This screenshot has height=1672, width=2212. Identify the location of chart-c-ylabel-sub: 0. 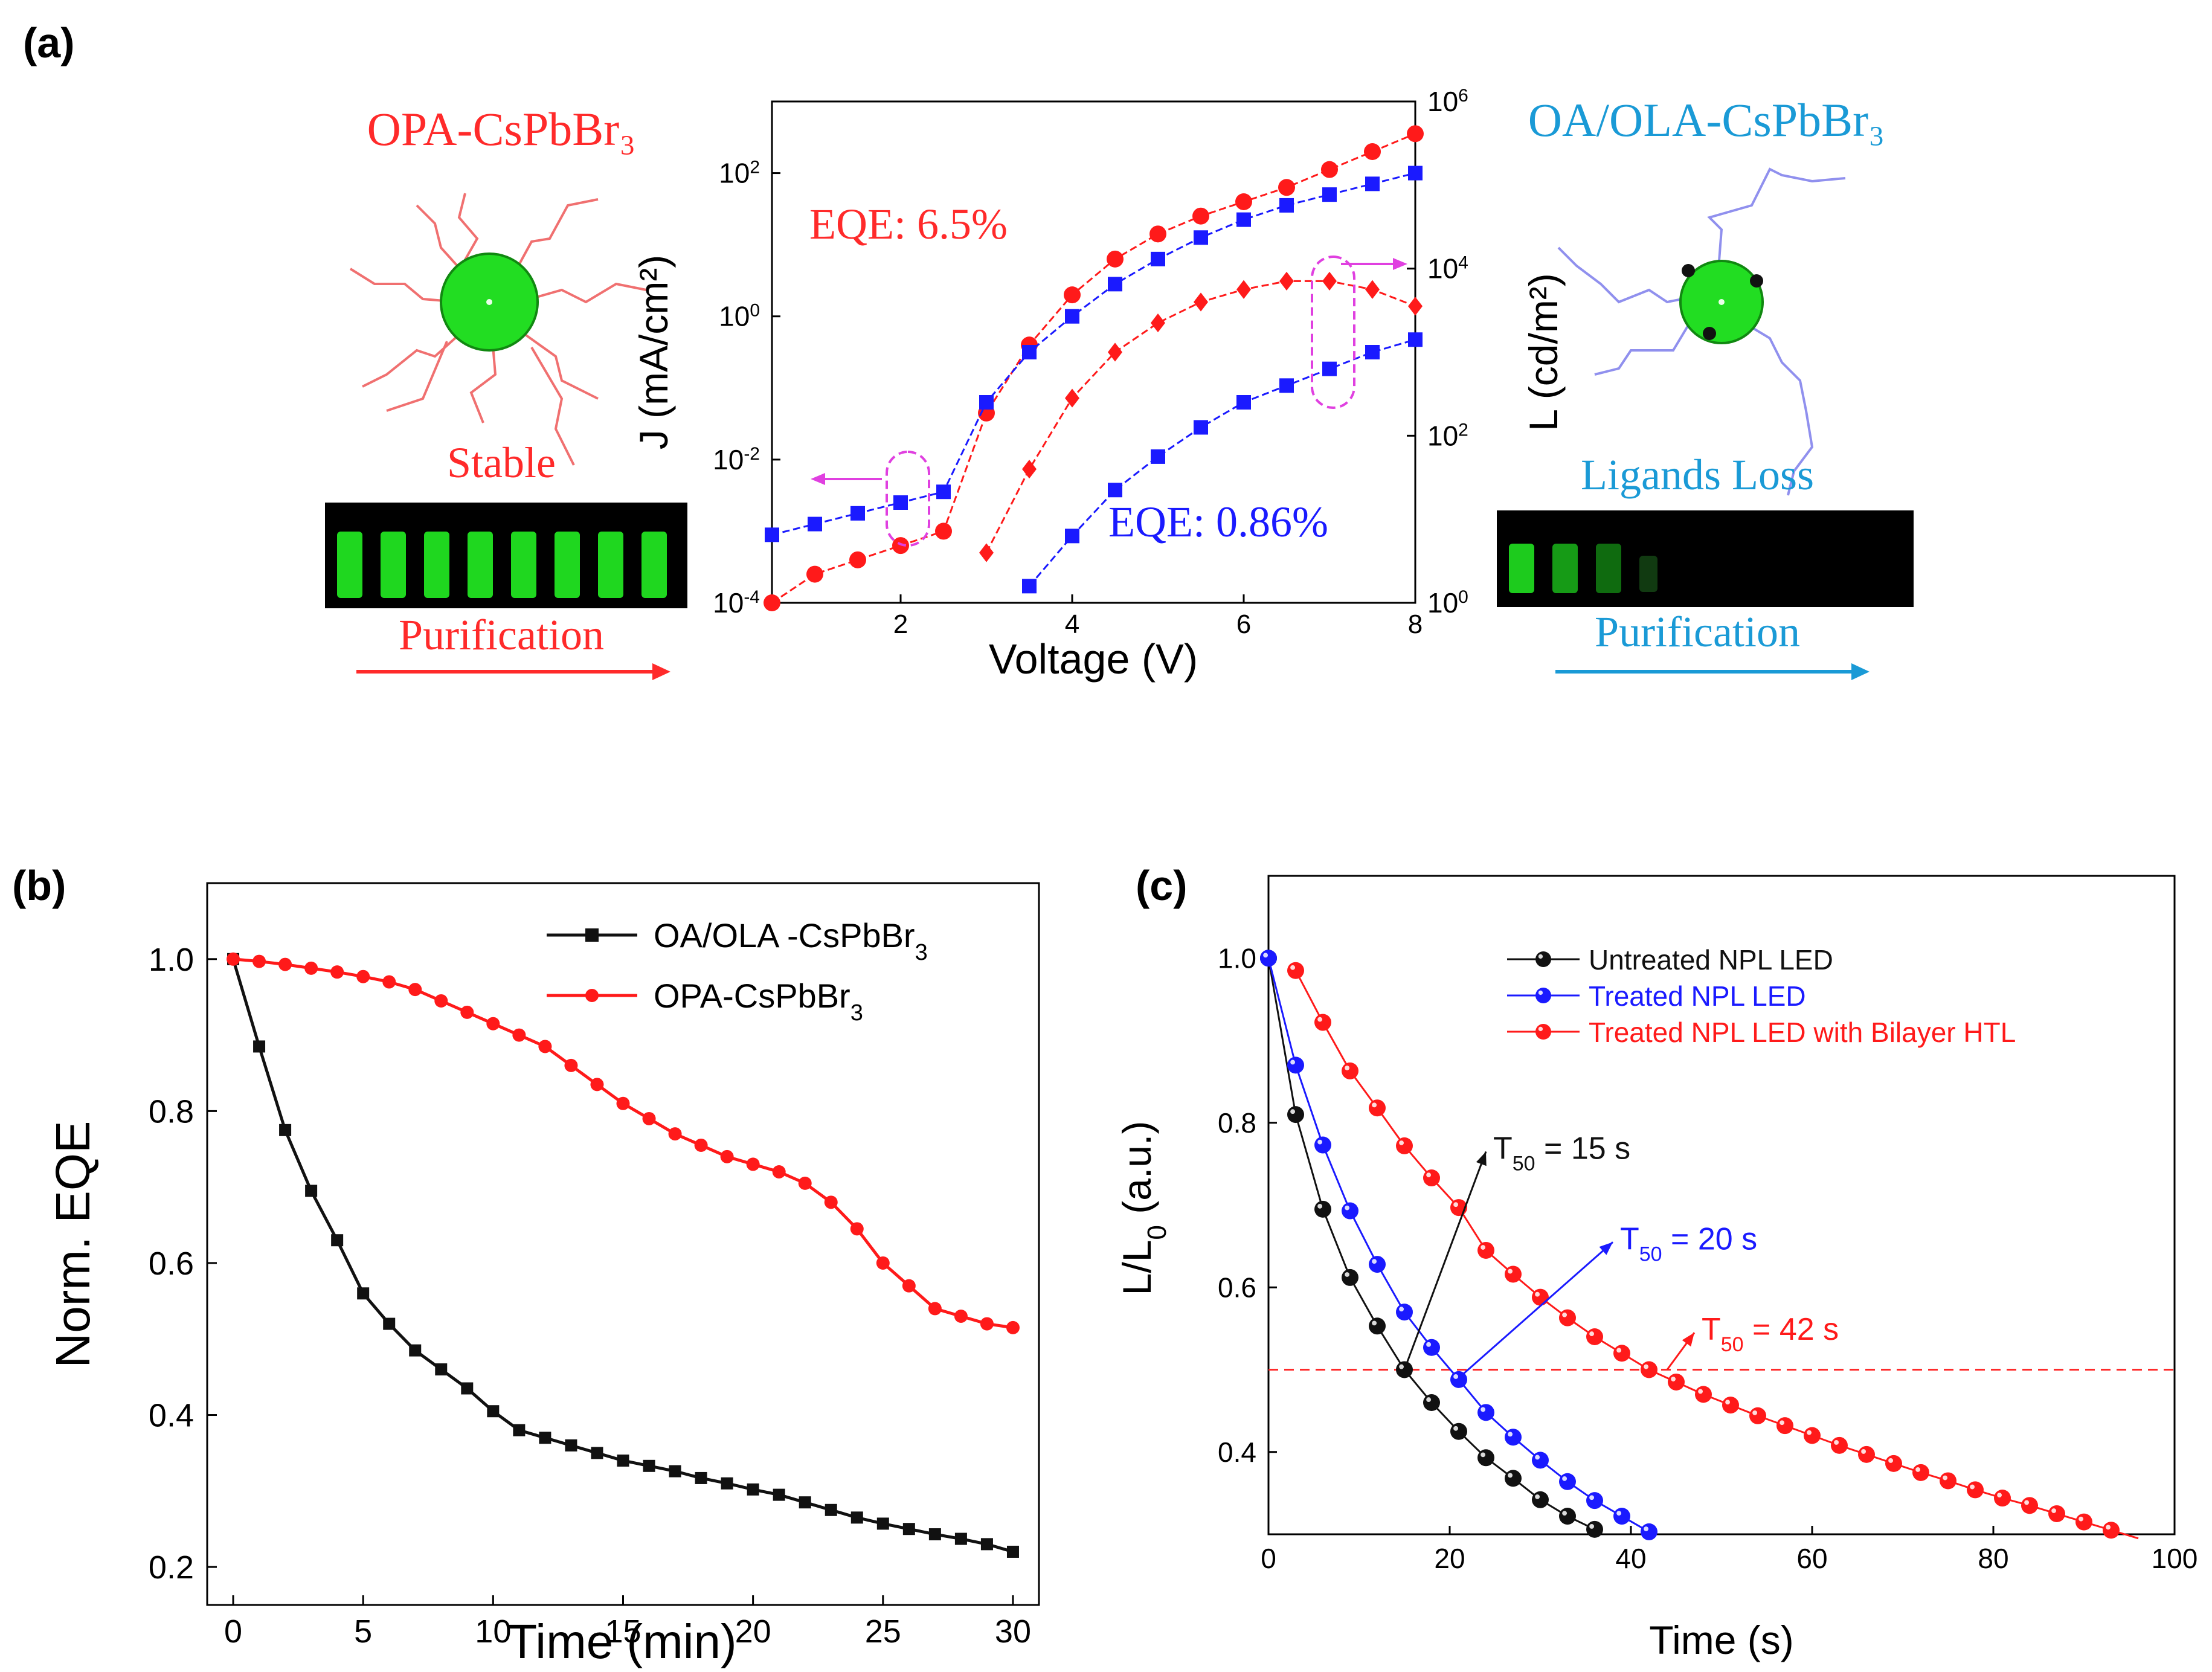
(1157, 1232).